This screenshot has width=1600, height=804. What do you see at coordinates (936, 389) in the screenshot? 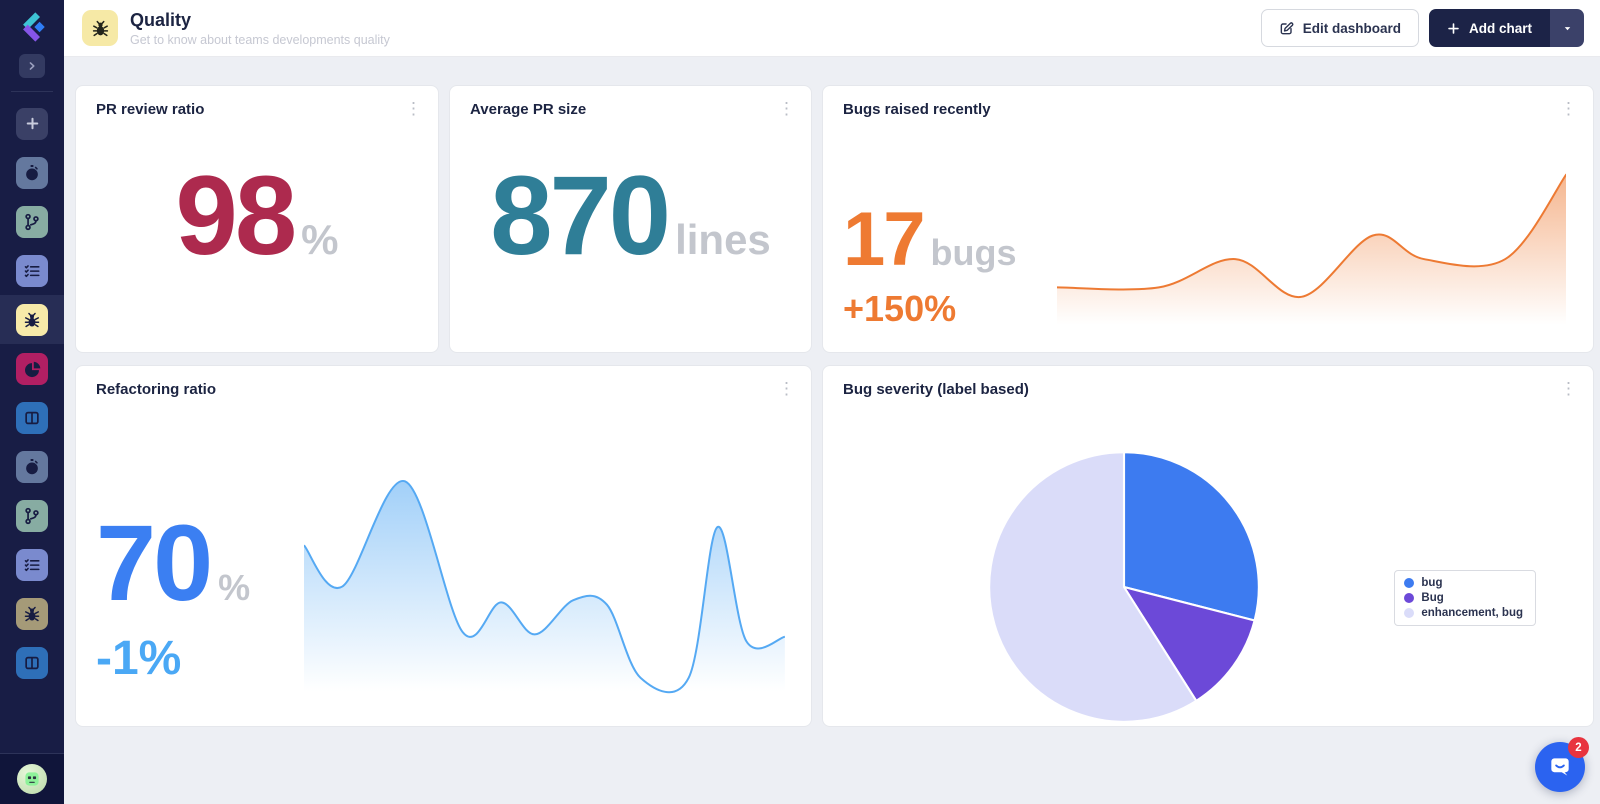
I see `card-title: Bug severity (label based)` at bounding box center [936, 389].